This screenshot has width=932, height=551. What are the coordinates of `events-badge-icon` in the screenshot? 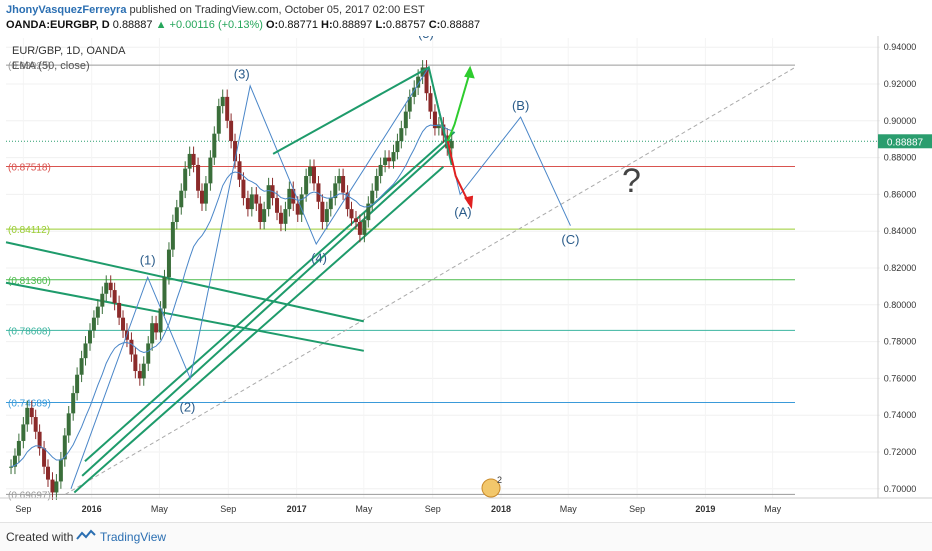 It's located at (491, 488).